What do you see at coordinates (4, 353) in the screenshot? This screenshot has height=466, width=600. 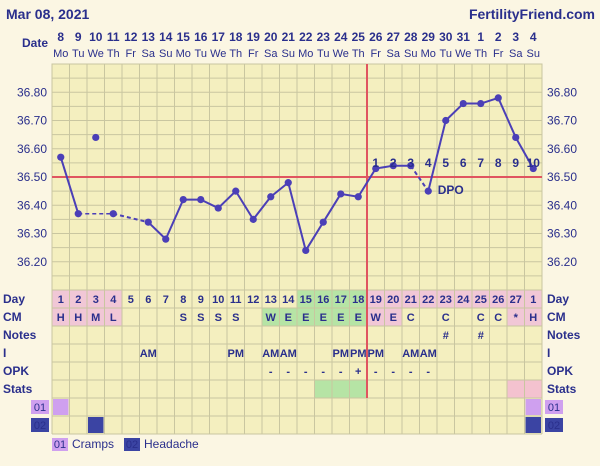 I see `i-row-label: I` at bounding box center [4, 353].